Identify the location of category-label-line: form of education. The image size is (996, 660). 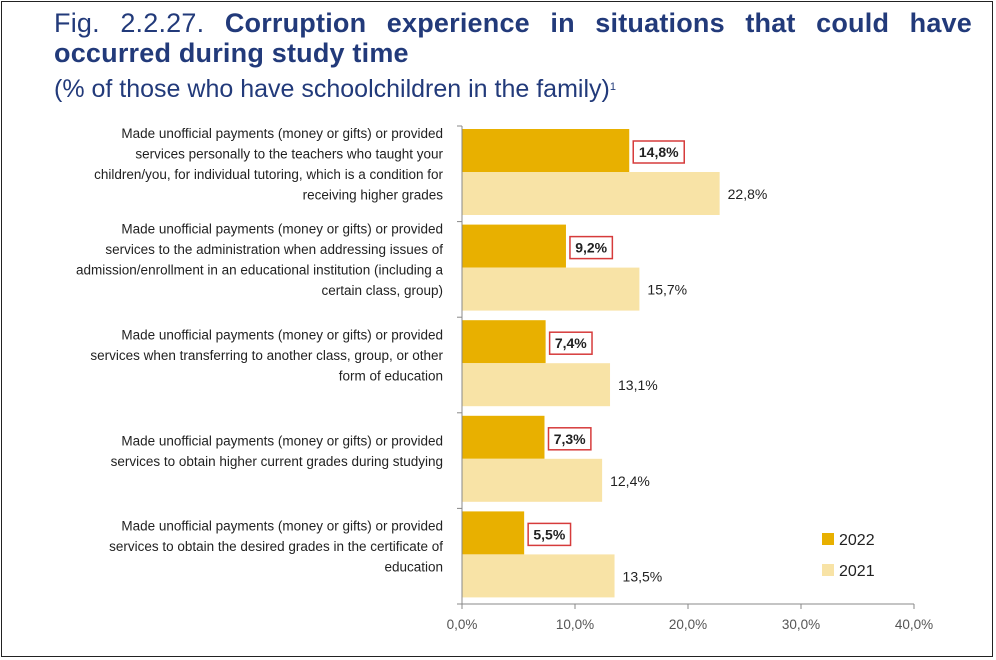
(391, 376).